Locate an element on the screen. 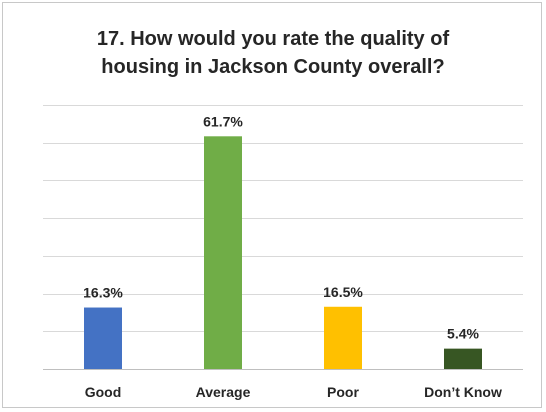 This screenshot has height=412, width=546. x-tick-label: Poor is located at coordinates (343, 392).